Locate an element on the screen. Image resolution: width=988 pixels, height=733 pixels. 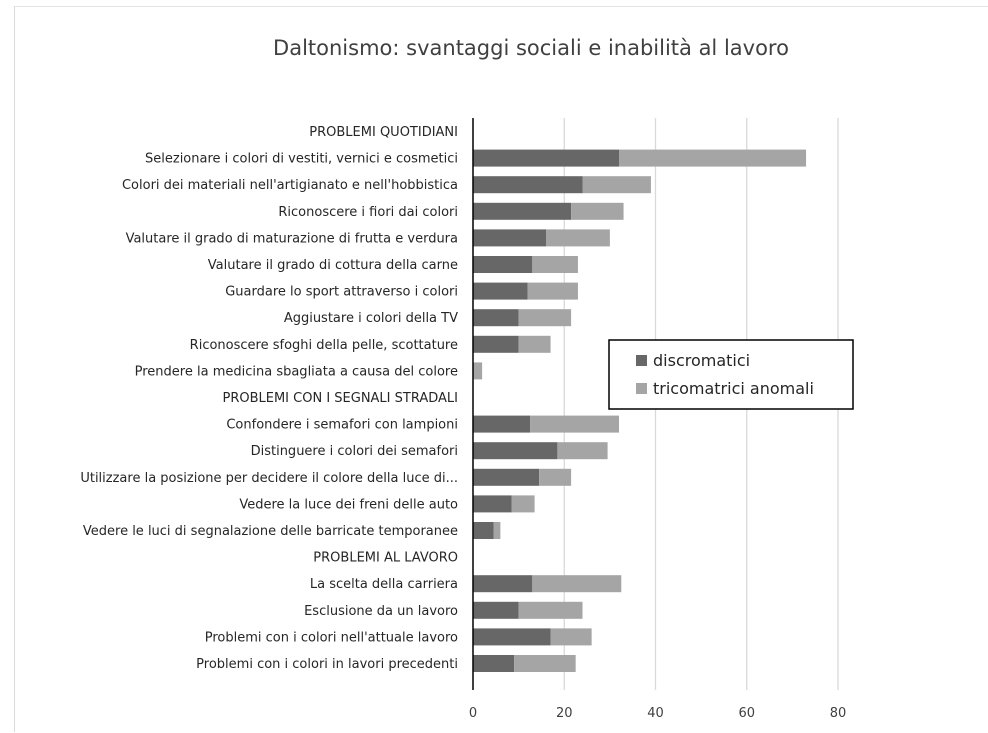
x-tick-label: 80 is located at coordinates (838, 713).